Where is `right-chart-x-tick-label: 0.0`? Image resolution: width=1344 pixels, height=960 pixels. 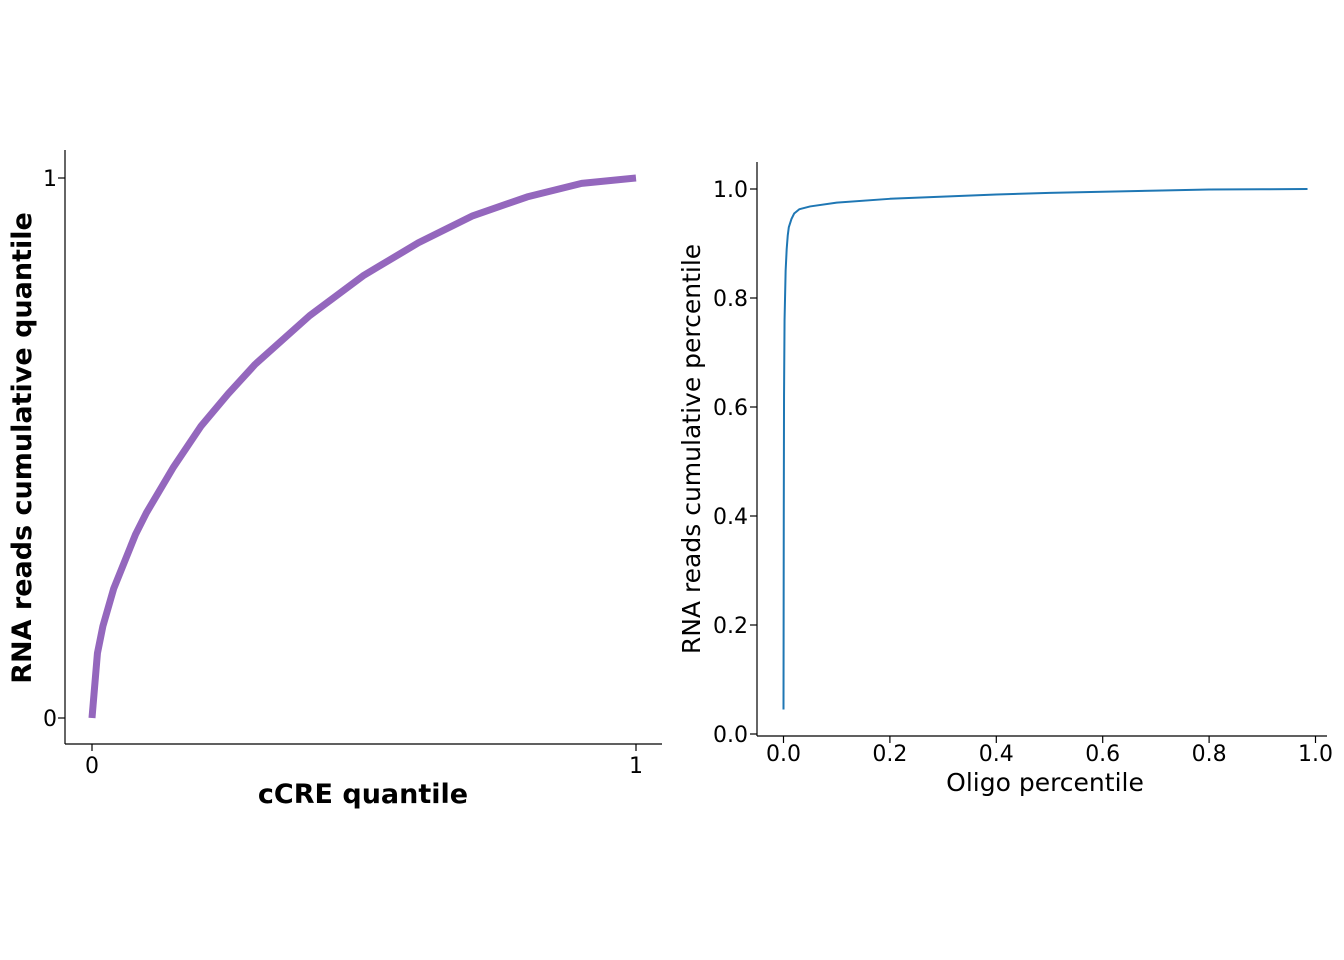 right-chart-x-tick-label: 0.0 is located at coordinates (783, 754).